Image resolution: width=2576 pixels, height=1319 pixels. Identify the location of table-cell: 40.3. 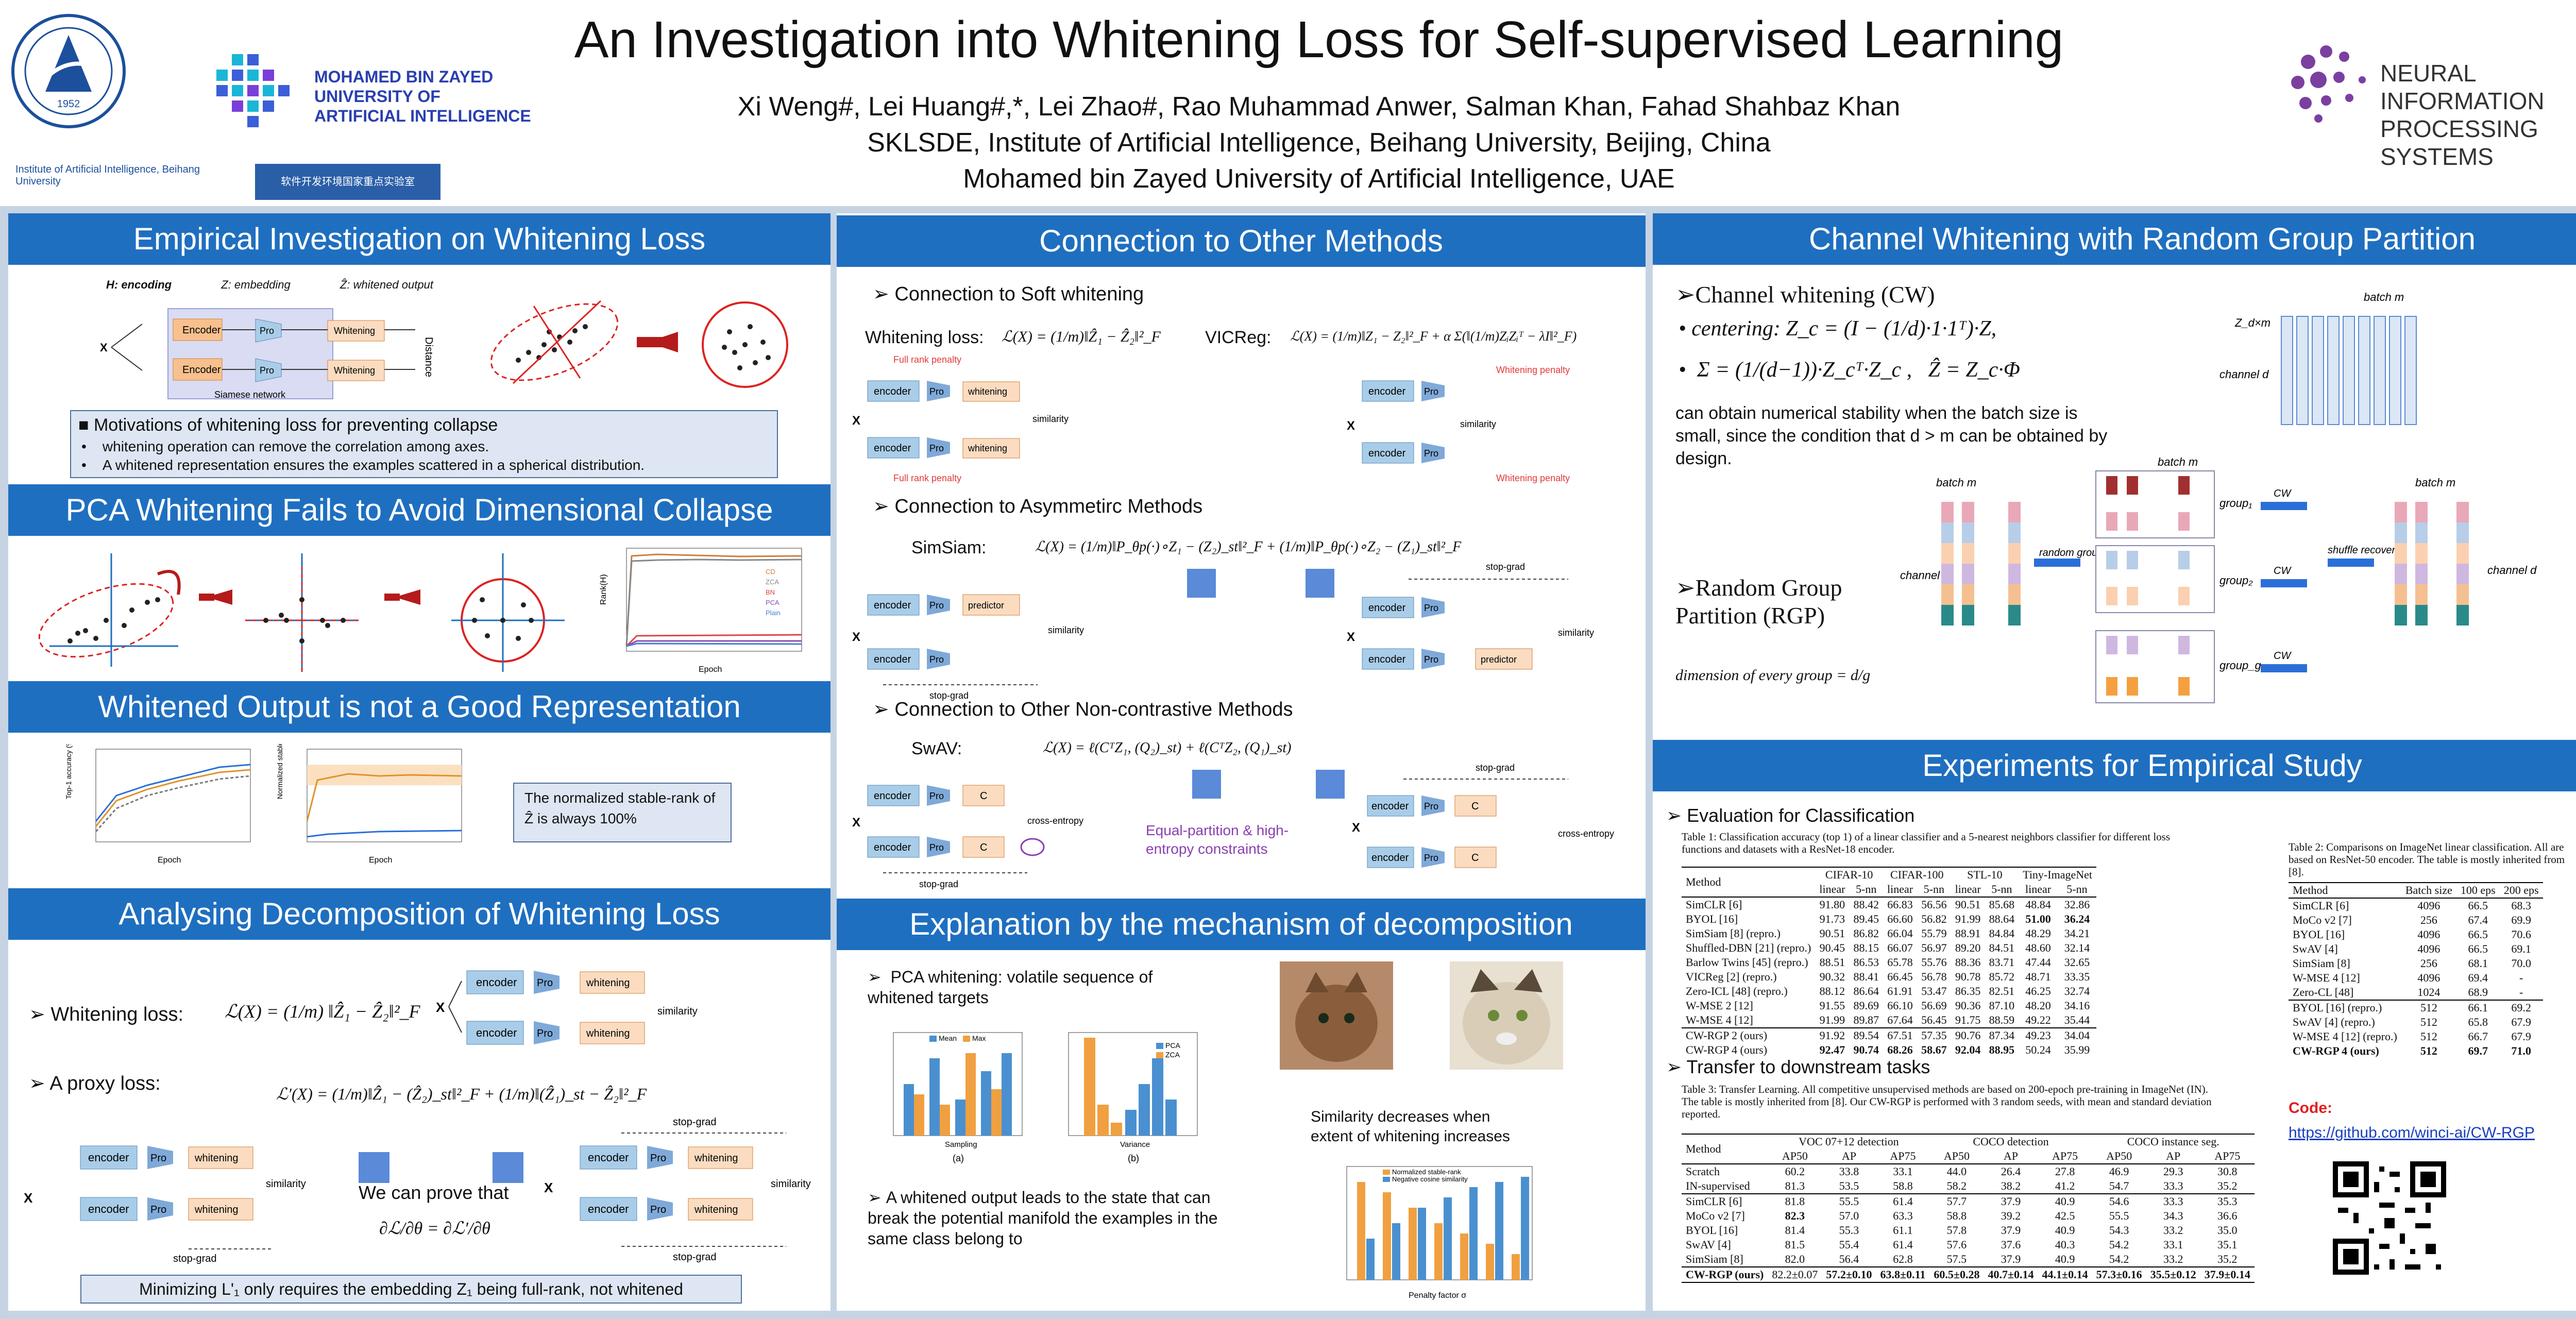
(2065, 1244).